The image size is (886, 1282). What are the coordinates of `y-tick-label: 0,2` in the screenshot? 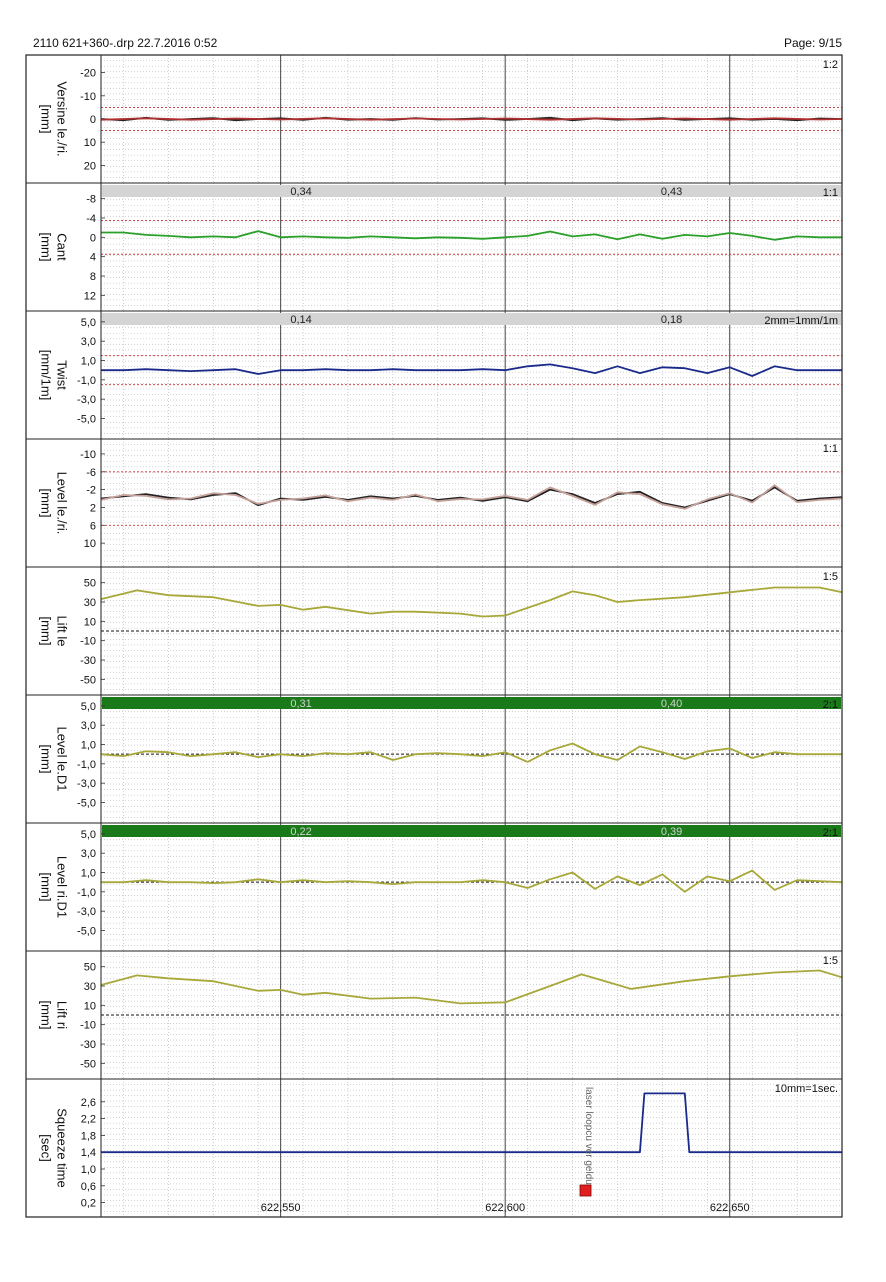 It's located at (88, 1204).